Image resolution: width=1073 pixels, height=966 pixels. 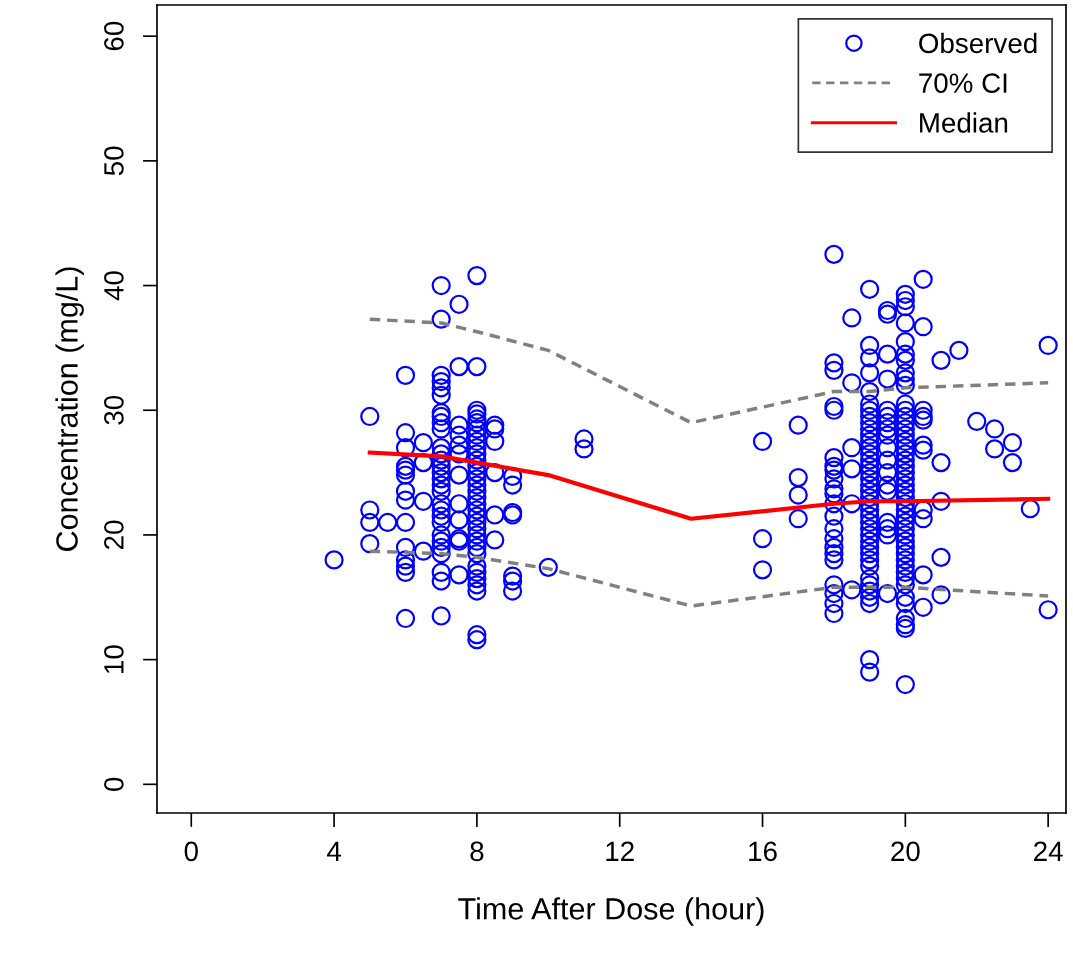 I want to click on y-tick-label: 40, so click(x=114, y=286).